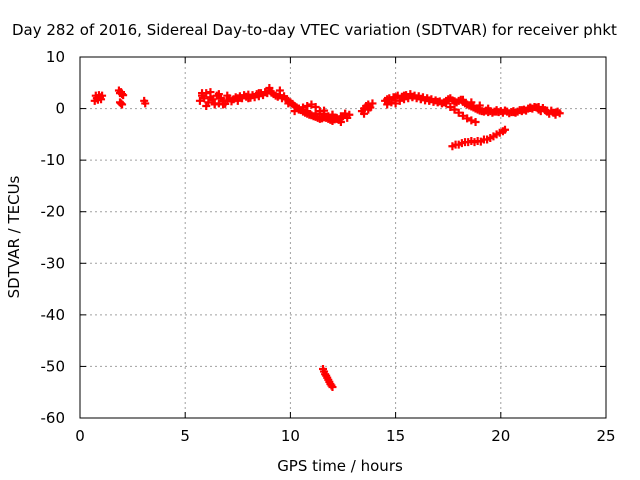 Image resolution: width=640 pixels, height=480 pixels. Describe the element at coordinates (605, 436) in the screenshot. I see `x-tick-label: 25` at that location.